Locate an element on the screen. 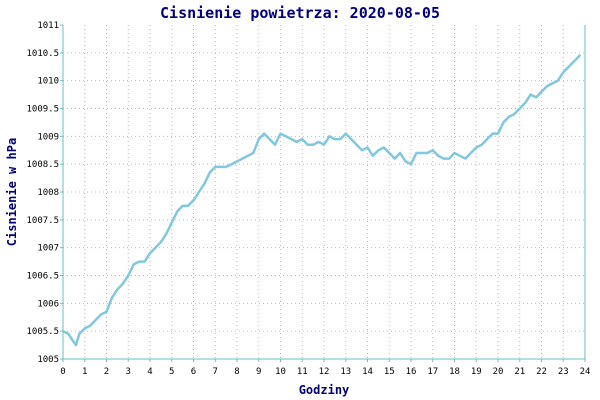 This screenshot has width=600, height=400. x-tick-label: 24 is located at coordinates (585, 372).